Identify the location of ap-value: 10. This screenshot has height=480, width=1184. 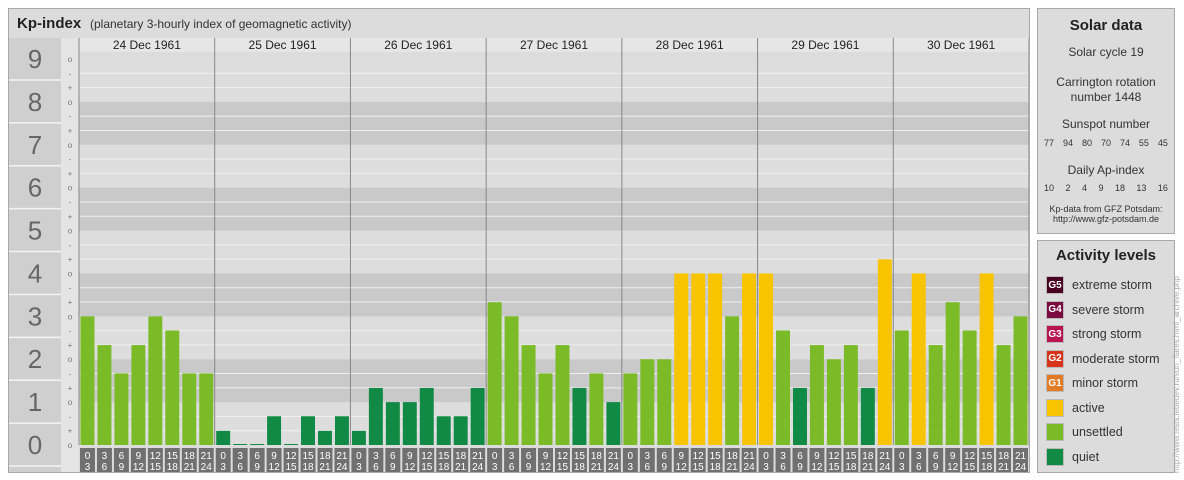
(1049, 188).